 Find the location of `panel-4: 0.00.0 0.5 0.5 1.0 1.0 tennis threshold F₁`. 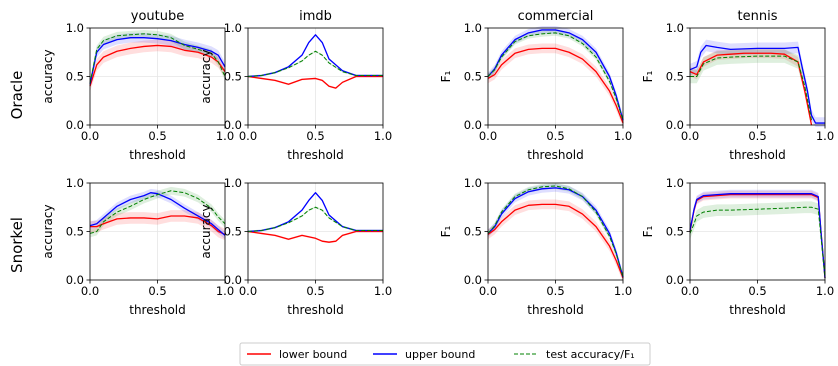

panel-4: 0.00.0 0.5 0.5 1.0 1.0 tennis threshold F₁ is located at coordinates (737, 85).